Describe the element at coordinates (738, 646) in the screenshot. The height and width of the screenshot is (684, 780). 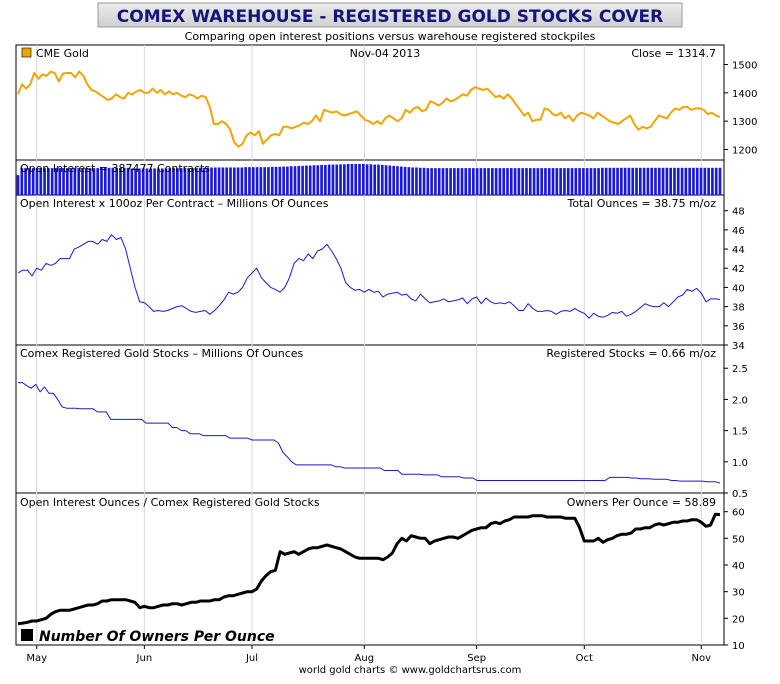
I see `y-tick-label: 10` at that location.